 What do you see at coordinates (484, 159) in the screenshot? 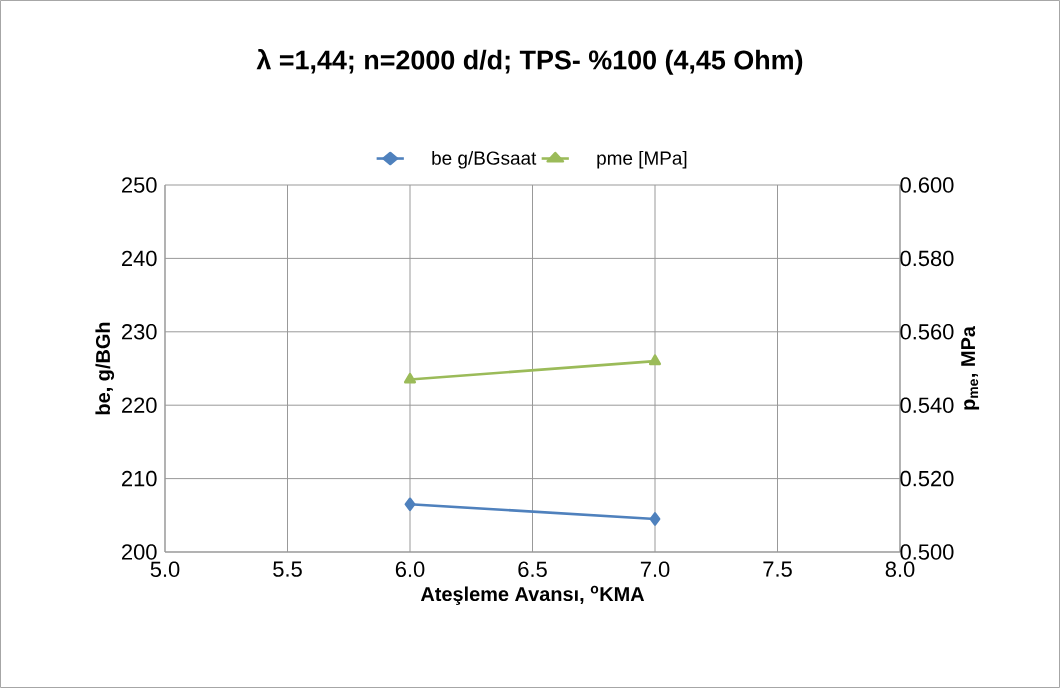
I see `legend-label: be g/BGsaat` at bounding box center [484, 159].